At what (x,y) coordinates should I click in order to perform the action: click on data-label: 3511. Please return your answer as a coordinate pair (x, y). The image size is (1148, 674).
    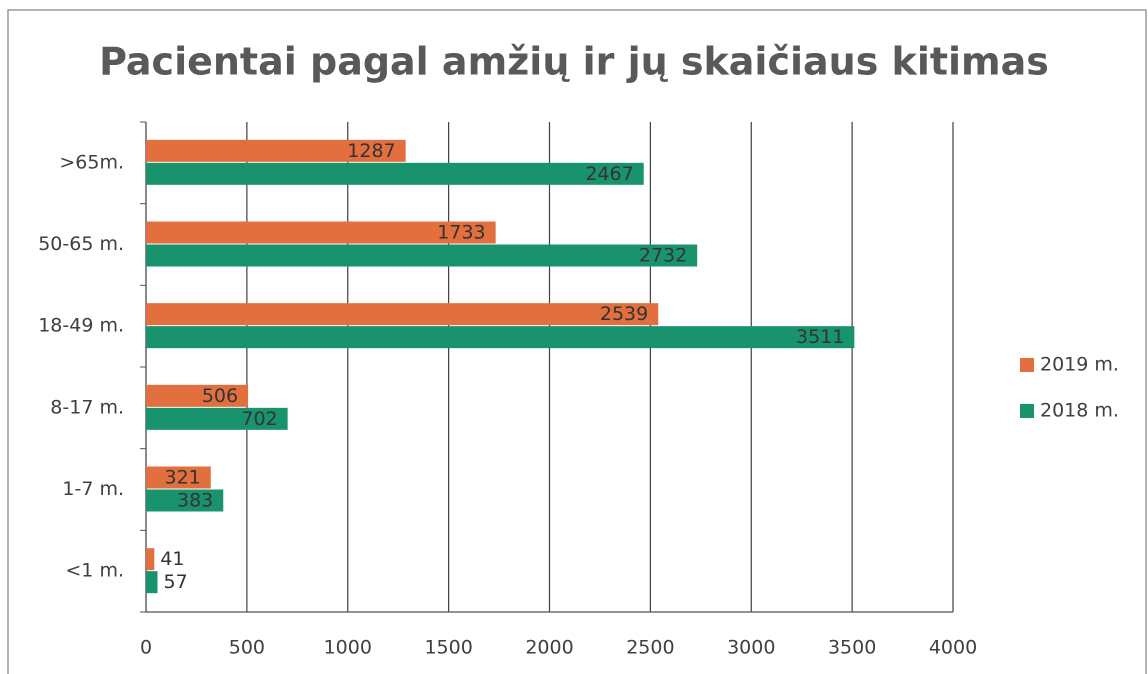
    Looking at the image, I should click on (820, 337).